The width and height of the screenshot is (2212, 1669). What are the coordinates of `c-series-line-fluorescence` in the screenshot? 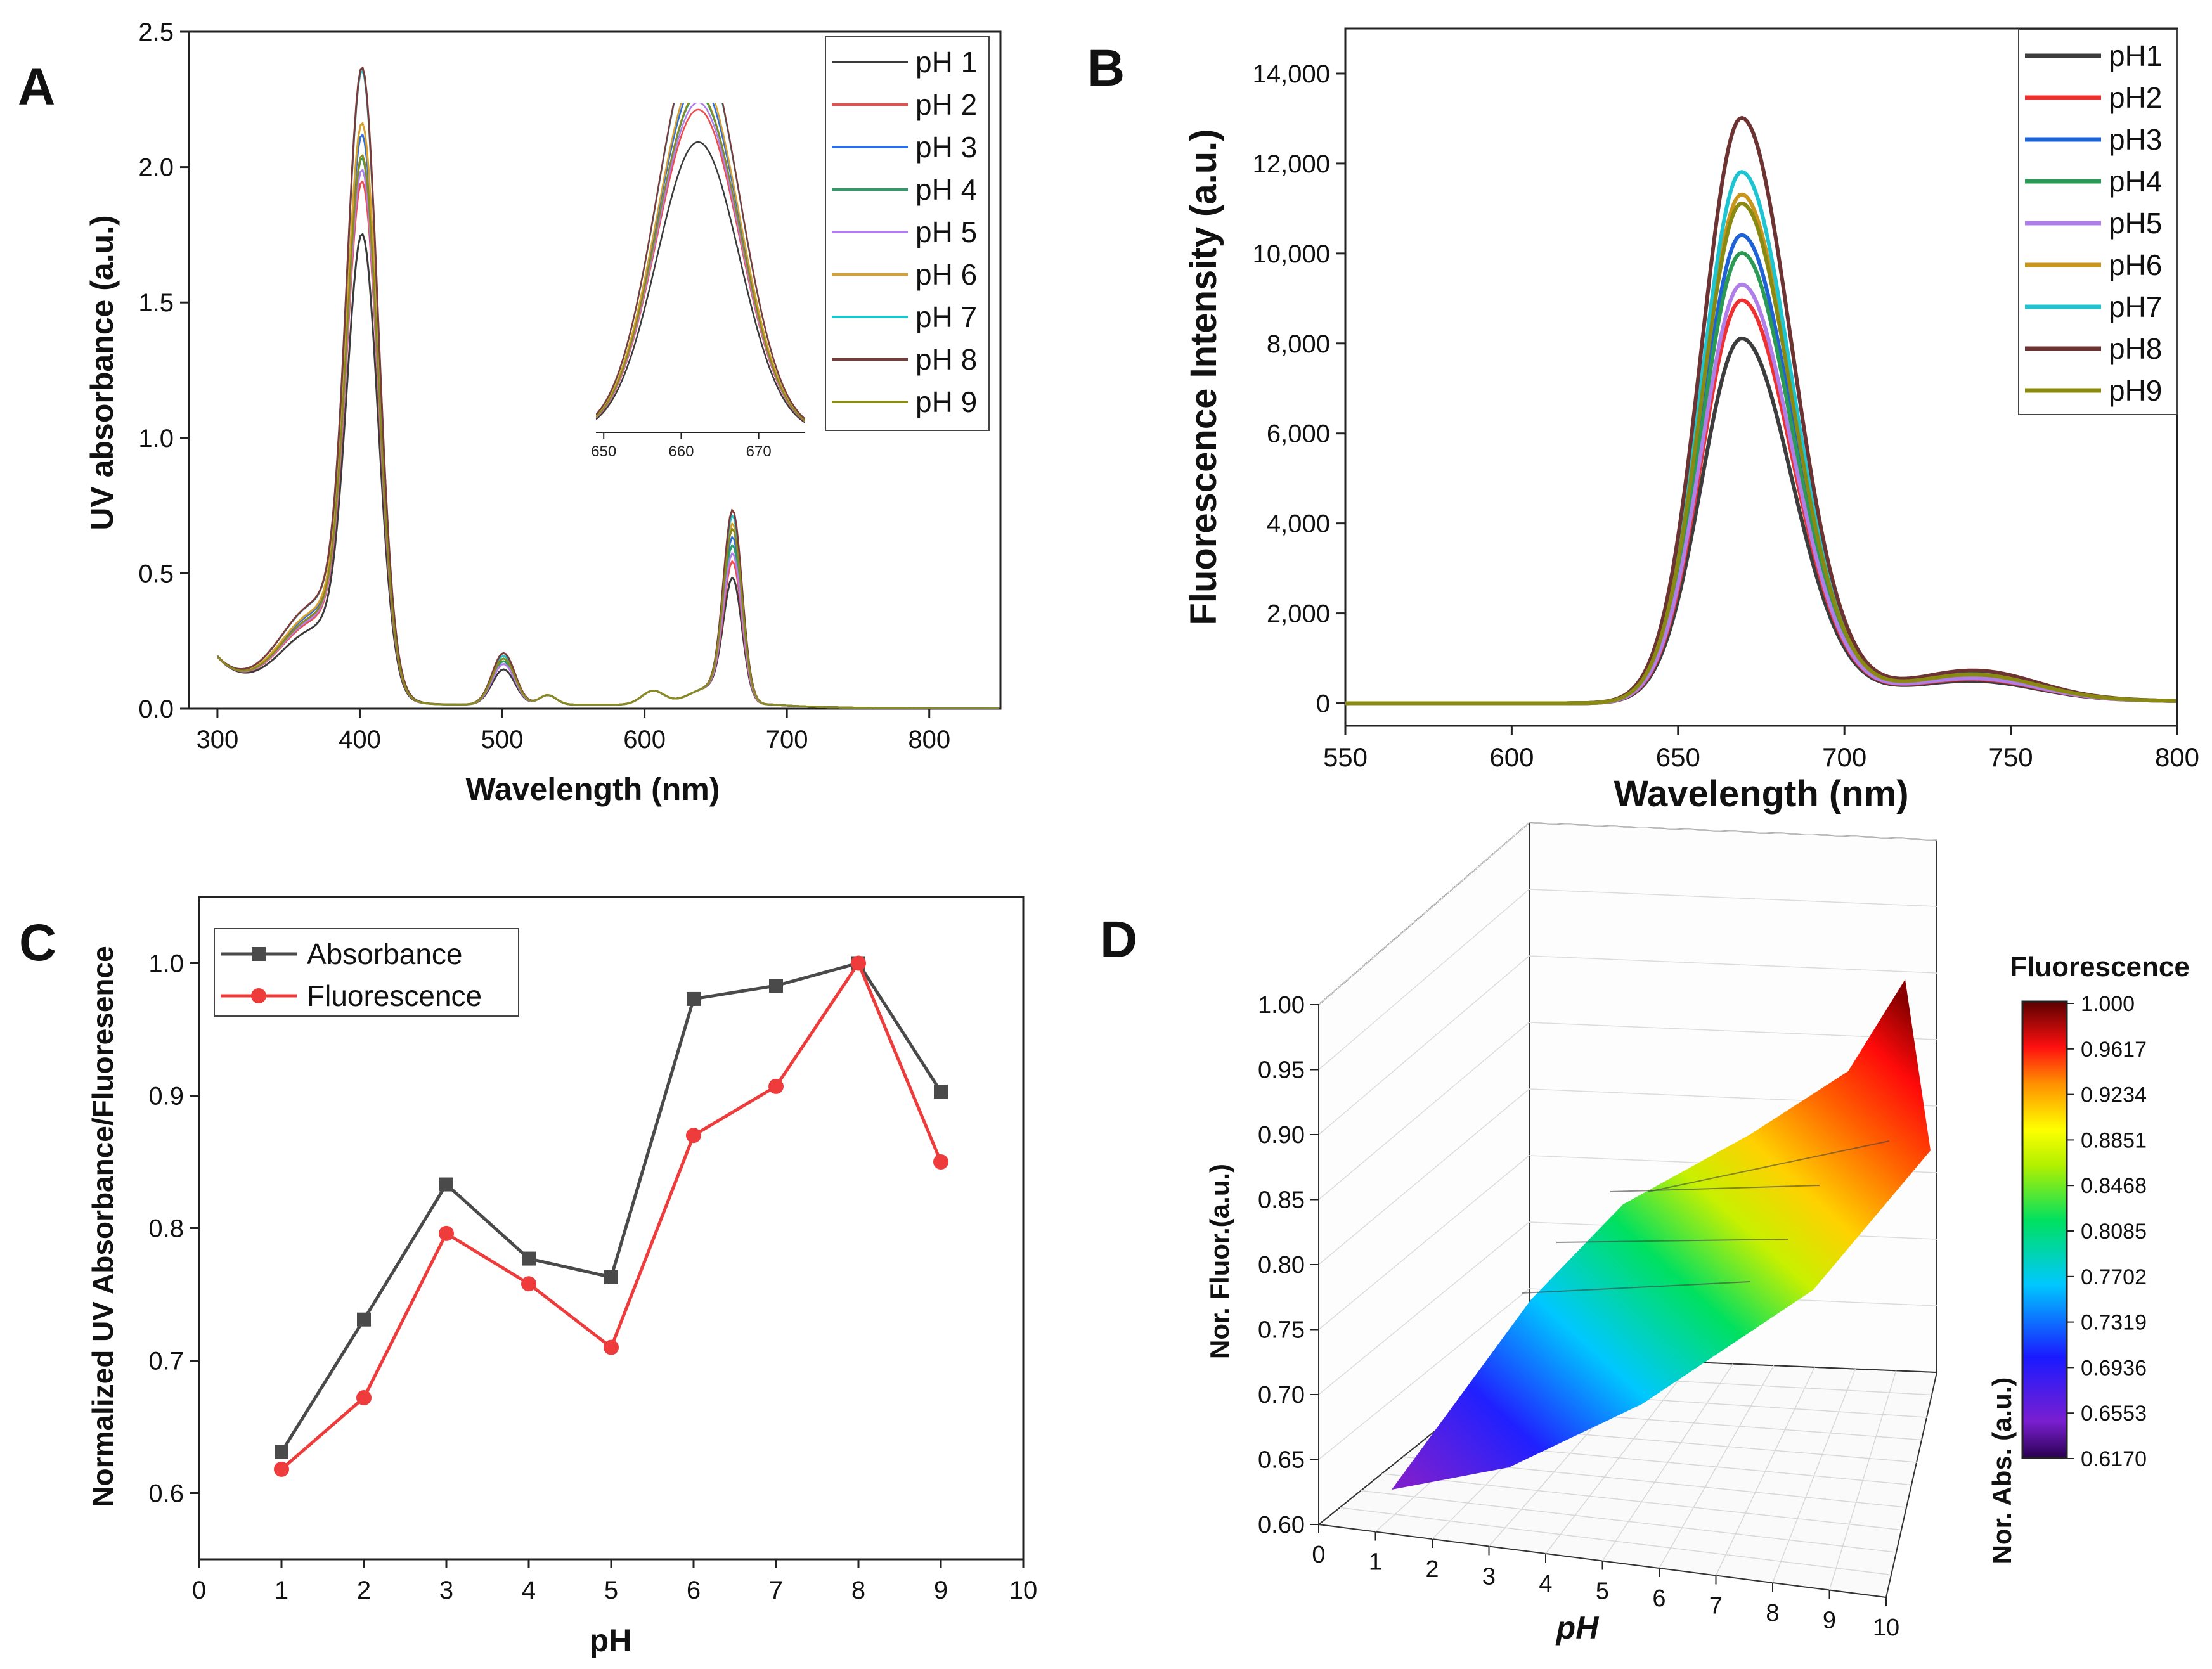 It's located at (611, 1215).